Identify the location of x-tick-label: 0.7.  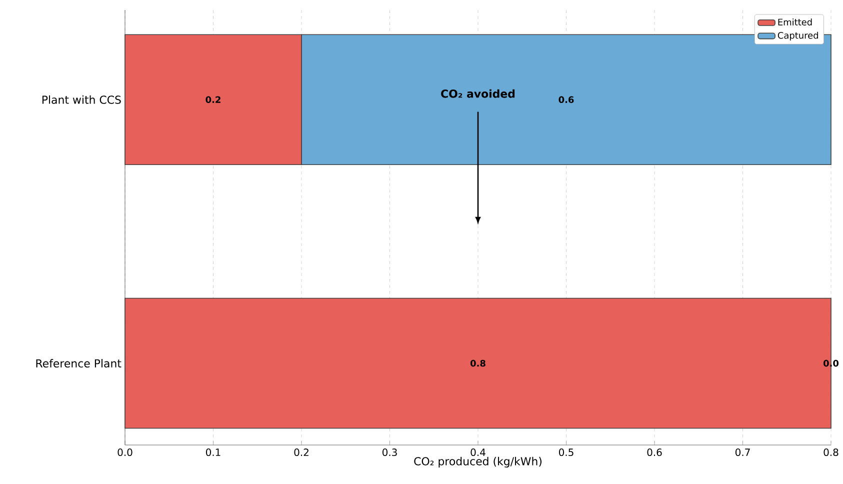
(742, 452).